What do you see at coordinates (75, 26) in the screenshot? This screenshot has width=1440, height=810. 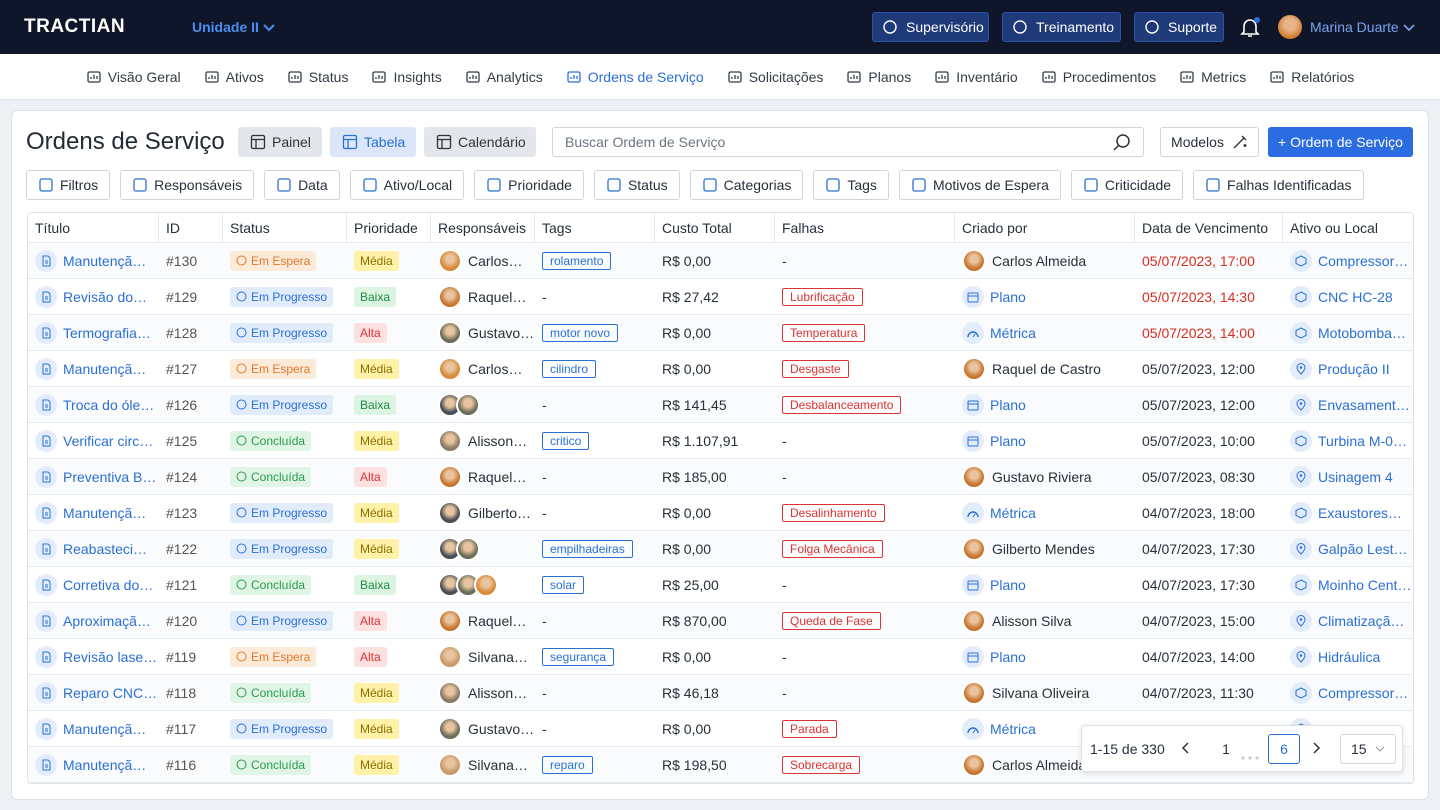 I see `logo: TRACTIAN` at bounding box center [75, 26].